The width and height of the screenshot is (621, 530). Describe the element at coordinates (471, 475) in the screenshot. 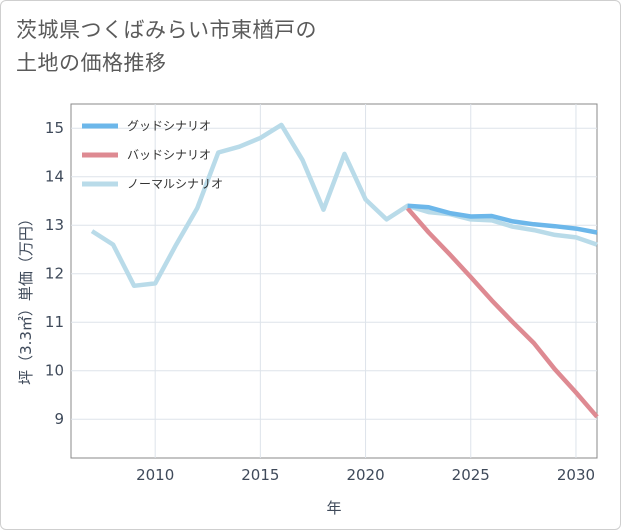

I see `x-tick-label: 2025` at that location.